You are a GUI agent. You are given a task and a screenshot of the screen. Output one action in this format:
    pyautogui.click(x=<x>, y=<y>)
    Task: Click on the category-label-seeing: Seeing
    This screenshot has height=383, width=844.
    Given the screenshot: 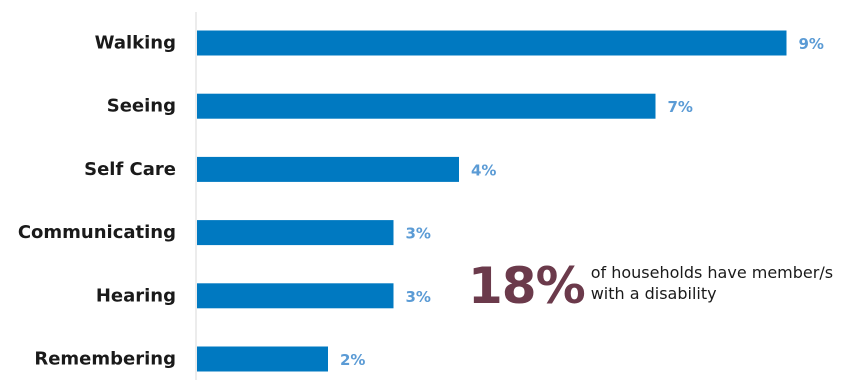 What is the action you would take?
    pyautogui.click(x=141, y=106)
    